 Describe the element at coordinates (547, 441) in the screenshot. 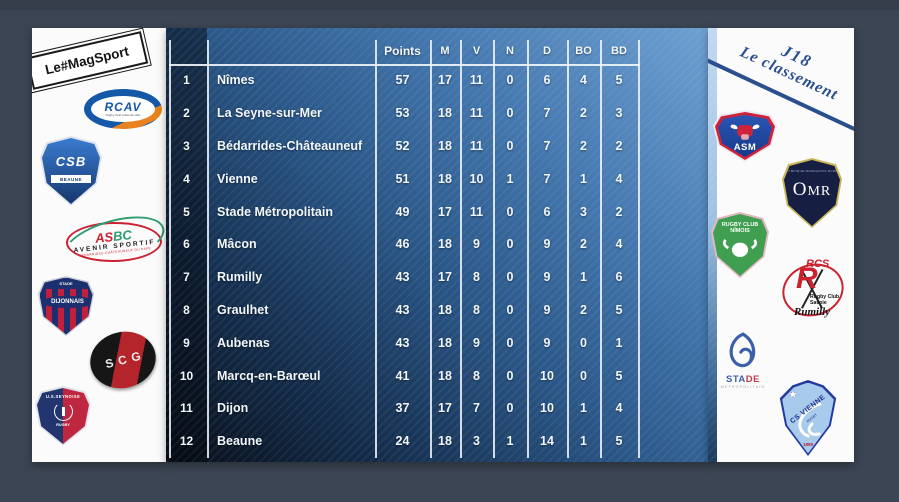

I see `stat-cell: 14` at that location.